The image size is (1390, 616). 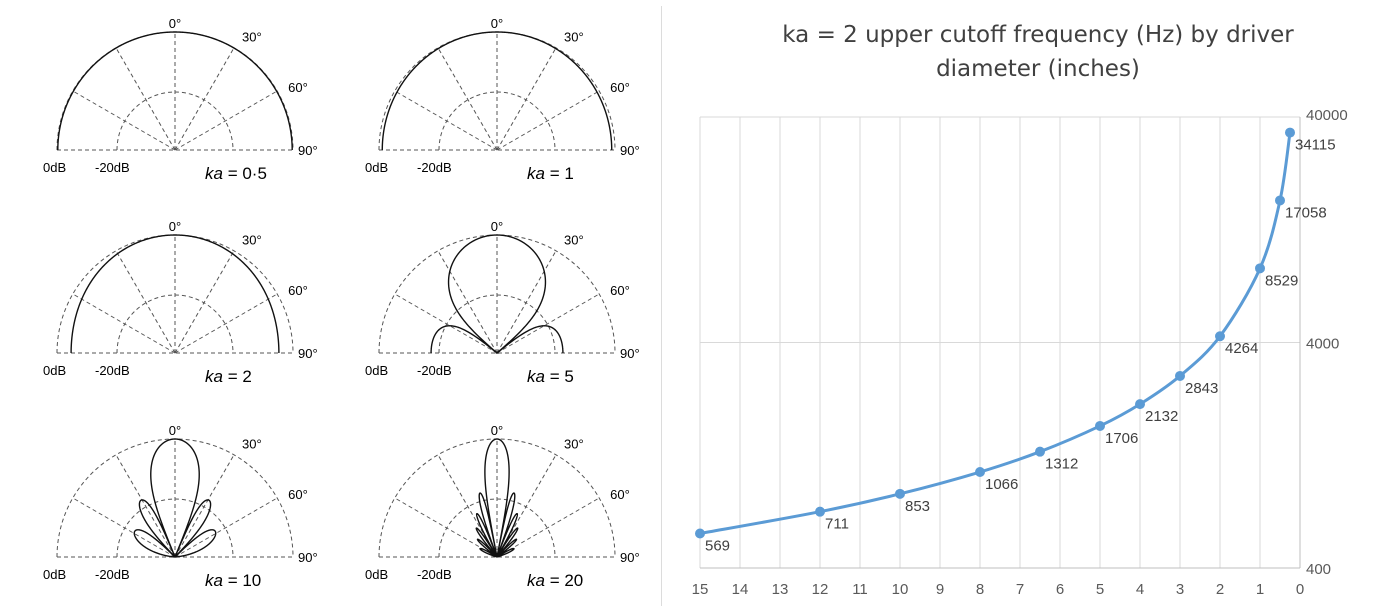 What do you see at coordinates (1001, 484) in the screenshot?
I see `data-label: 1066` at bounding box center [1001, 484].